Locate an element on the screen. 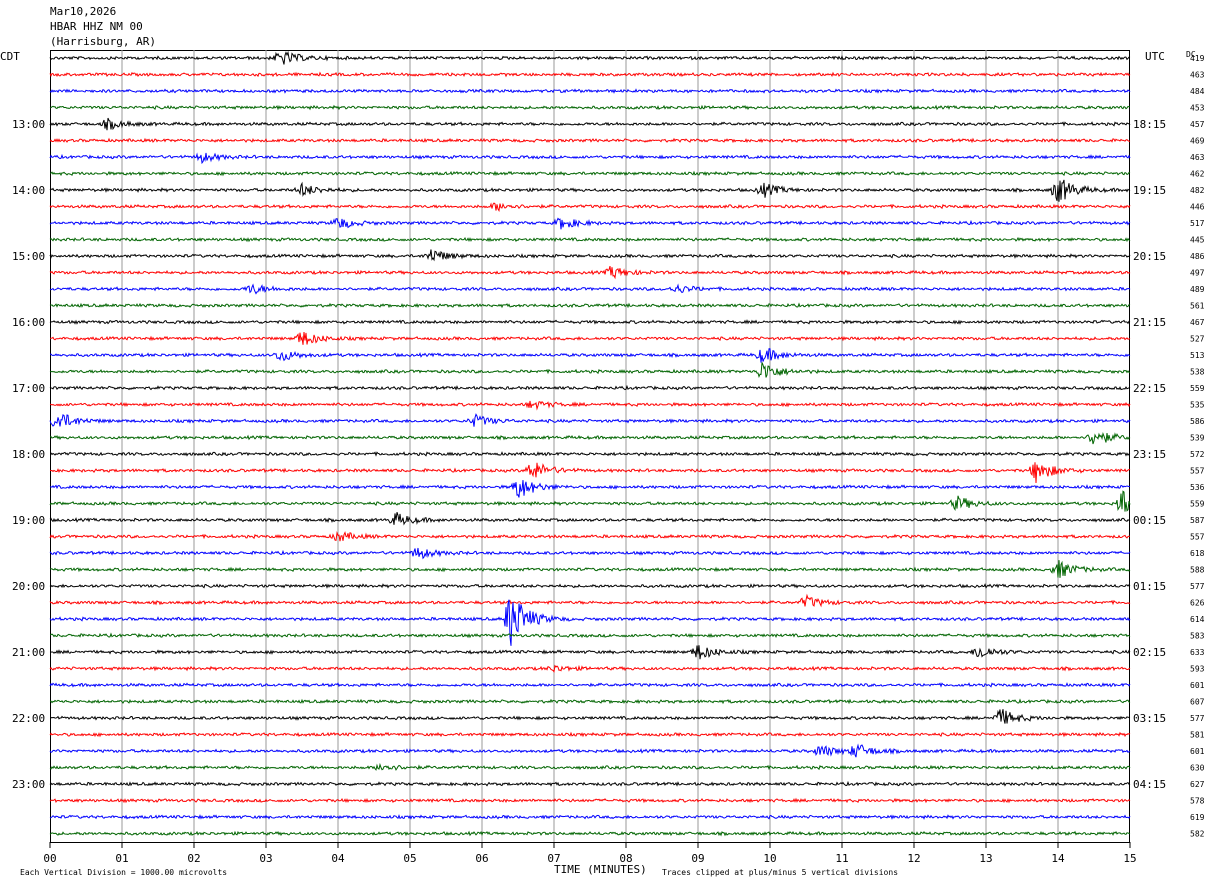  dc-value: 588 is located at coordinates (1197, 570).